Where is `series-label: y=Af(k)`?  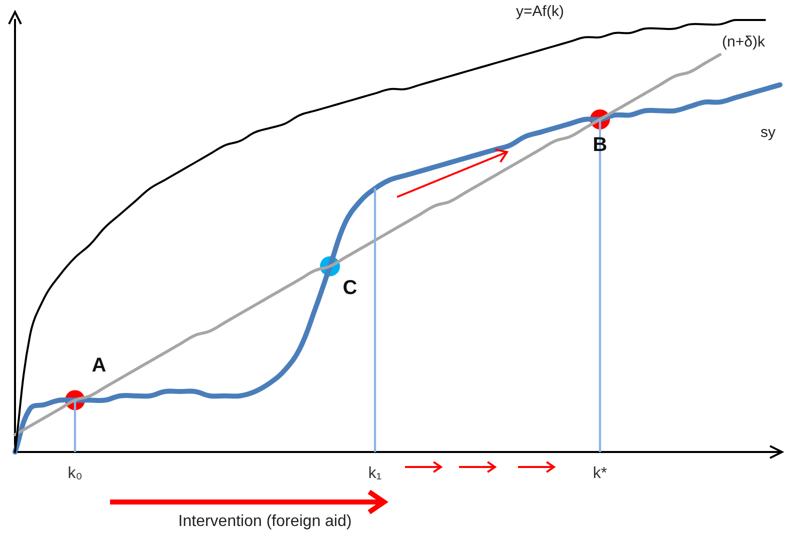 series-label: y=Af(k) is located at coordinates (540, 11).